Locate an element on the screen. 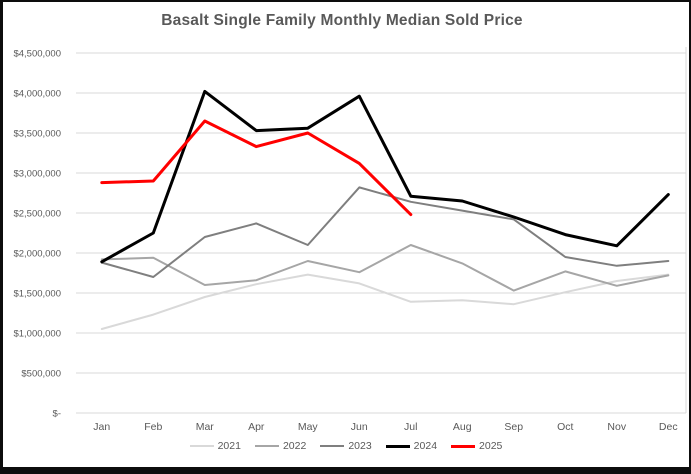 Image resolution: width=691 pixels, height=474 pixels. x-tick-label: Dec is located at coordinates (668, 427).